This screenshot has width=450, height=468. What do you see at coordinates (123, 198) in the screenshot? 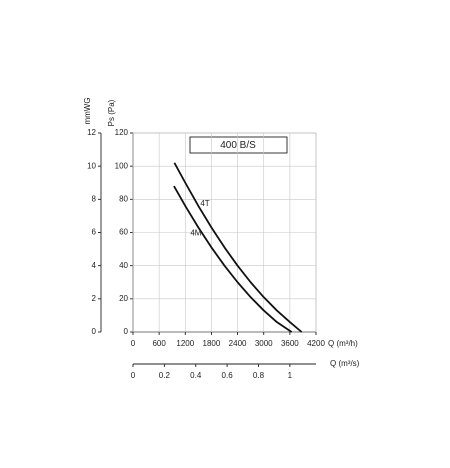
I see `y-tick-label: 80` at bounding box center [123, 198].